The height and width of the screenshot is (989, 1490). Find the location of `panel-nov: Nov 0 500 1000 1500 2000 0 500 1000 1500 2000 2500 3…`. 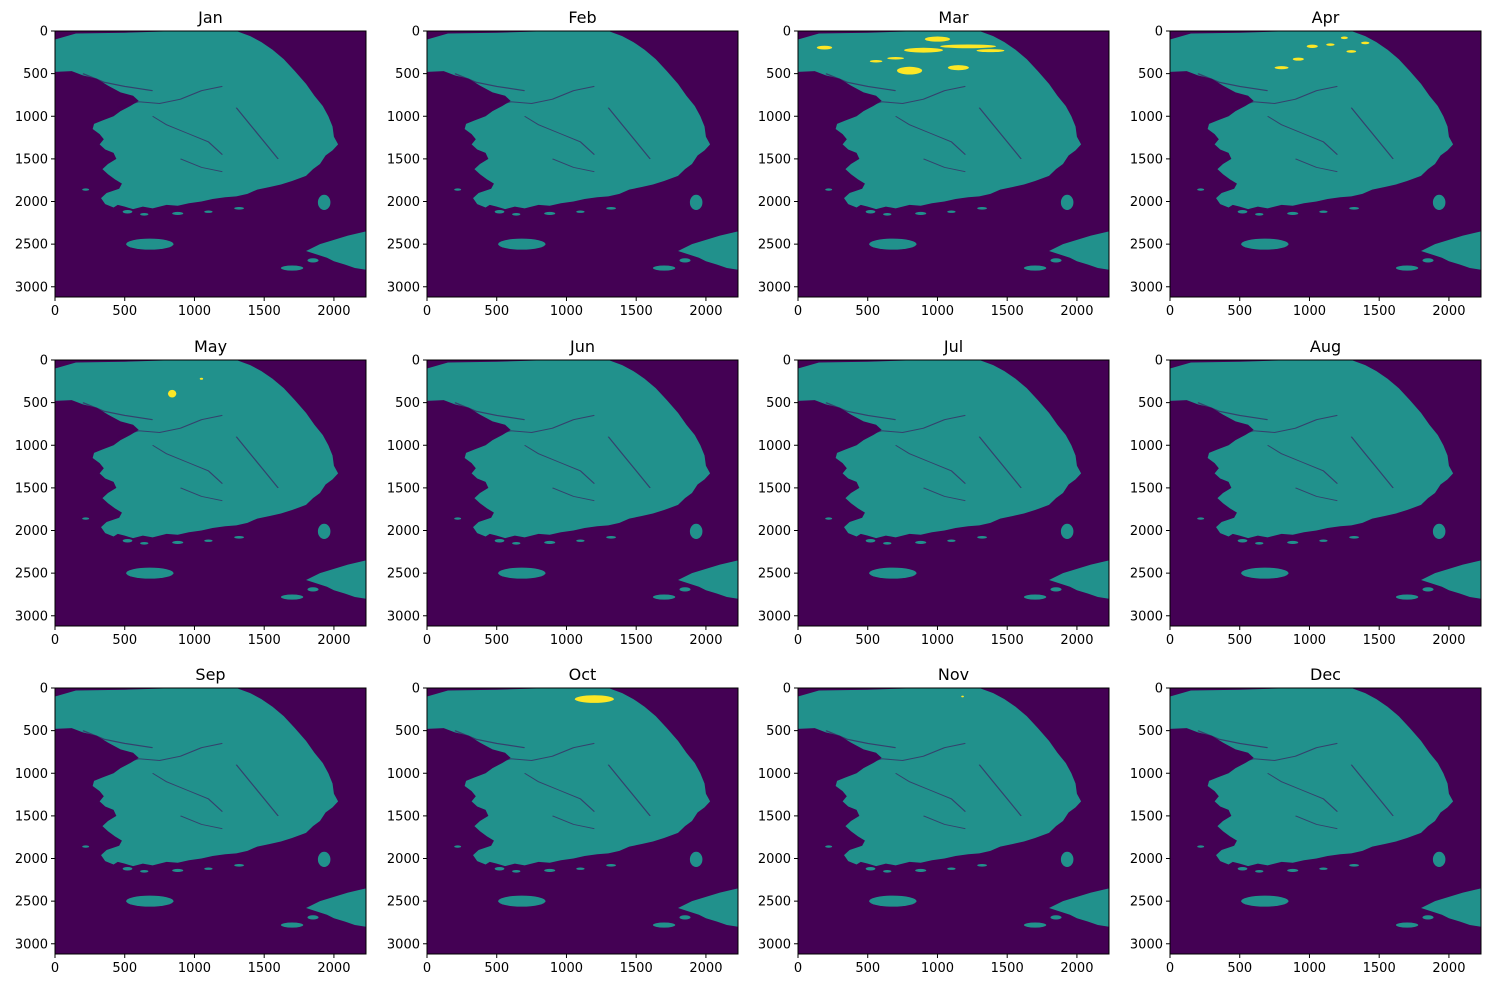

panel-nov: Nov 0 500 1000 1500 2000 0 500 1000 1500 2000 2500 3… is located at coordinates (934, 820).